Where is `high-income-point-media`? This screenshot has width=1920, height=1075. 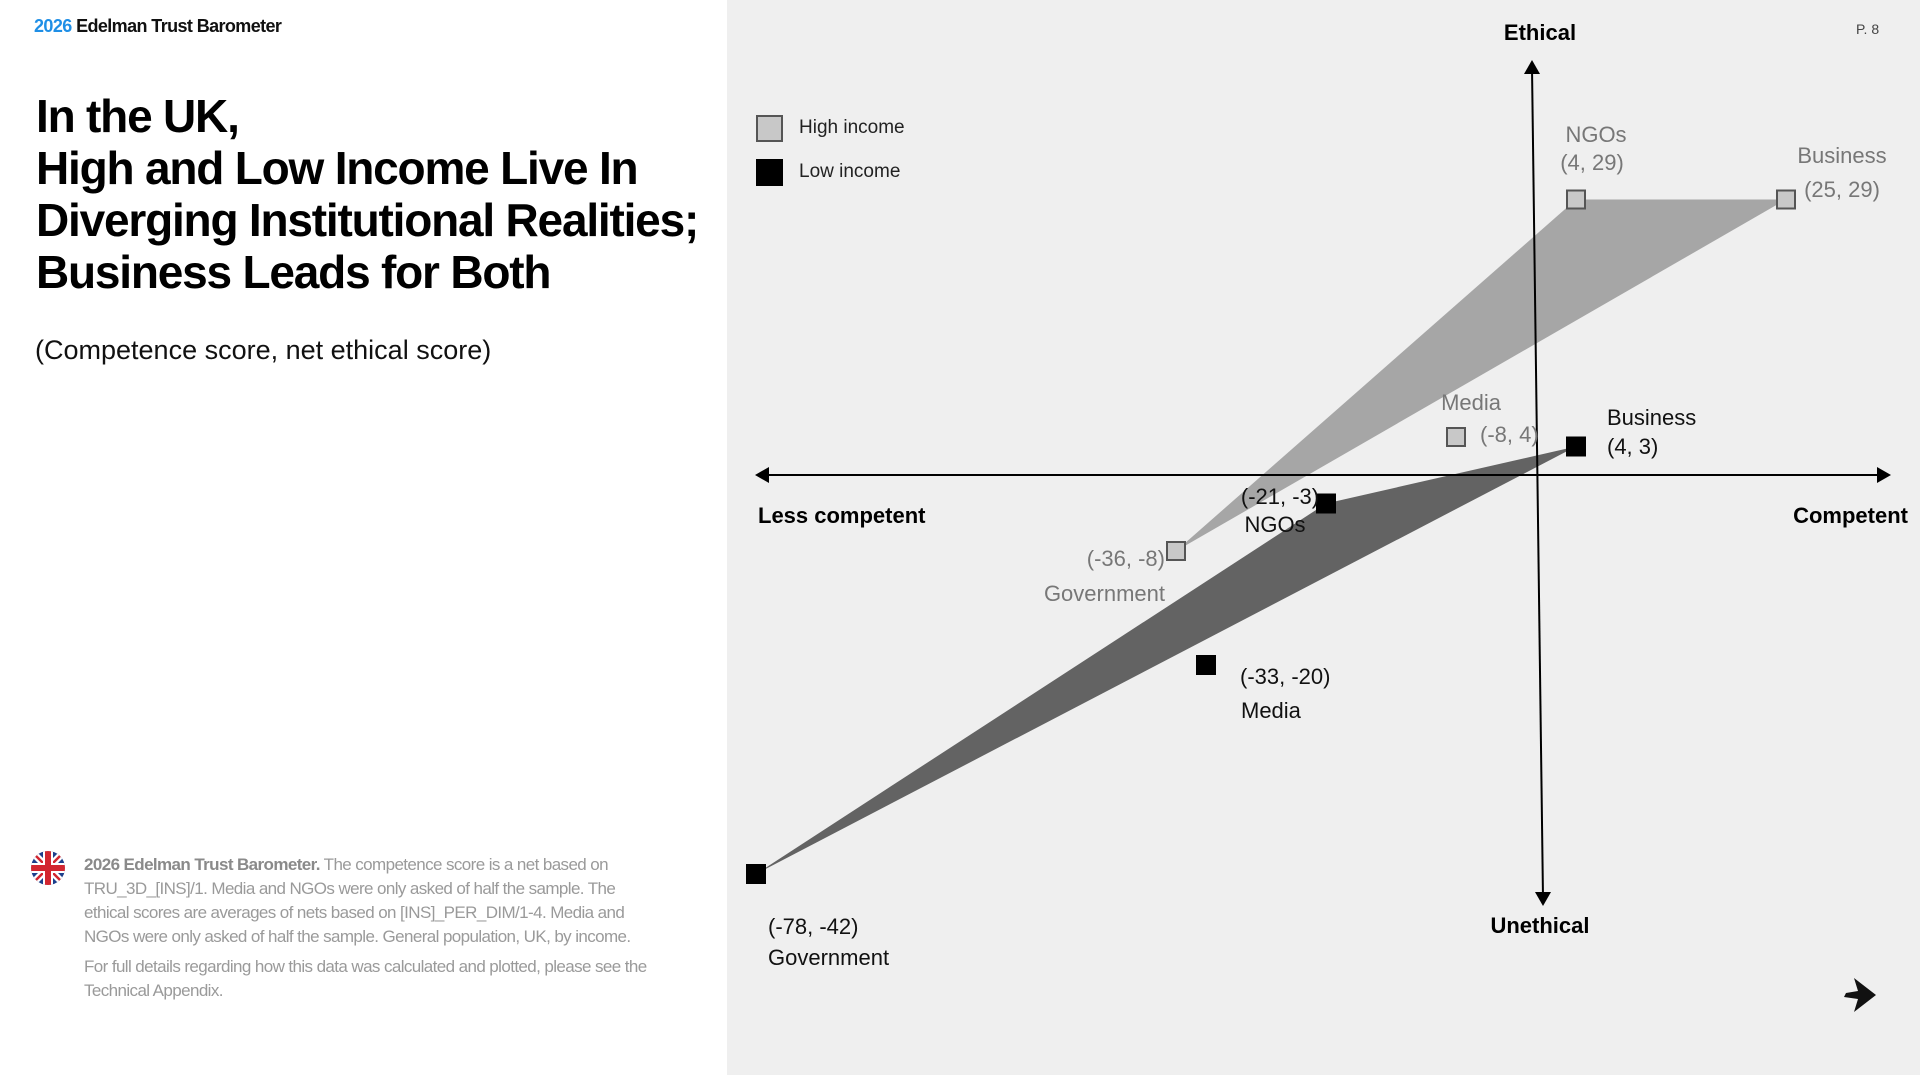
high-income-point-media is located at coordinates (1456, 437).